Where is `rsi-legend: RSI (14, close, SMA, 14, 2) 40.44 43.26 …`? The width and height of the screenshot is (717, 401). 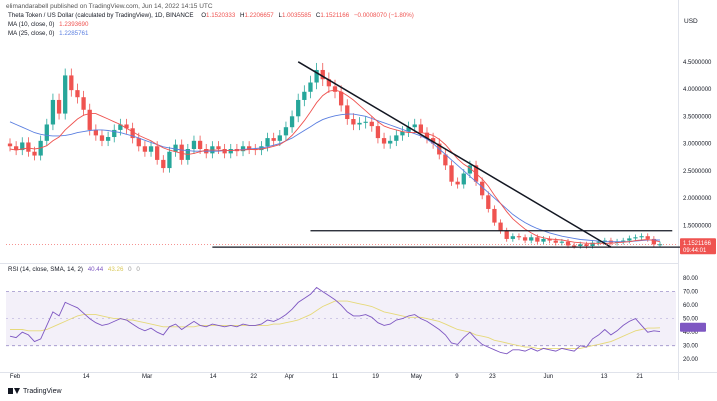 rsi-legend: RSI (14, close, SMA, 14, 2) 40.44 43.26 … is located at coordinates (74, 269).